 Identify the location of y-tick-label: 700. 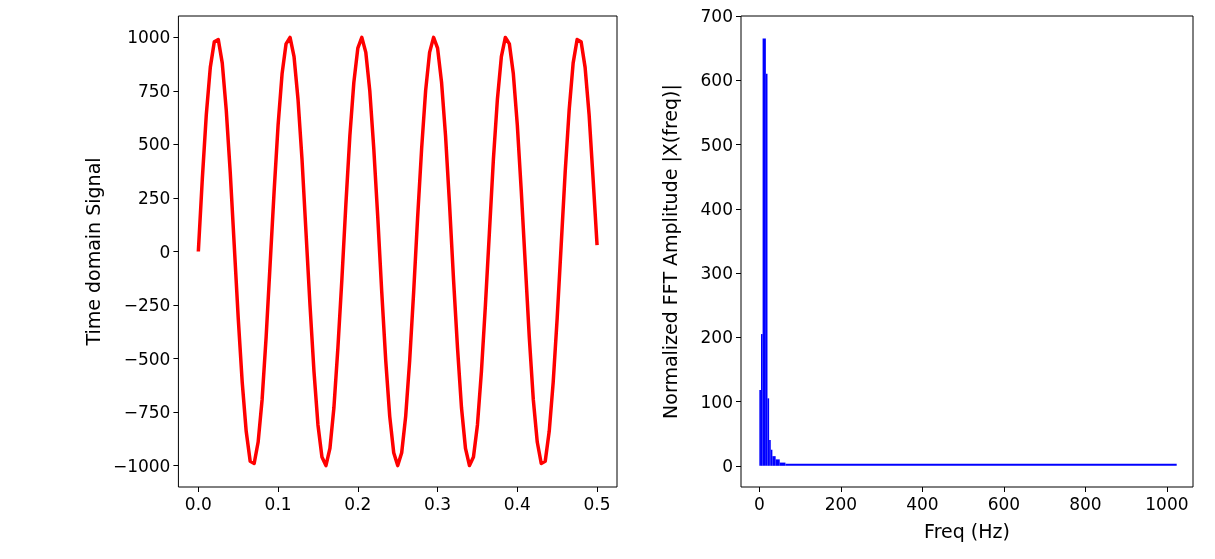
(716, 16).